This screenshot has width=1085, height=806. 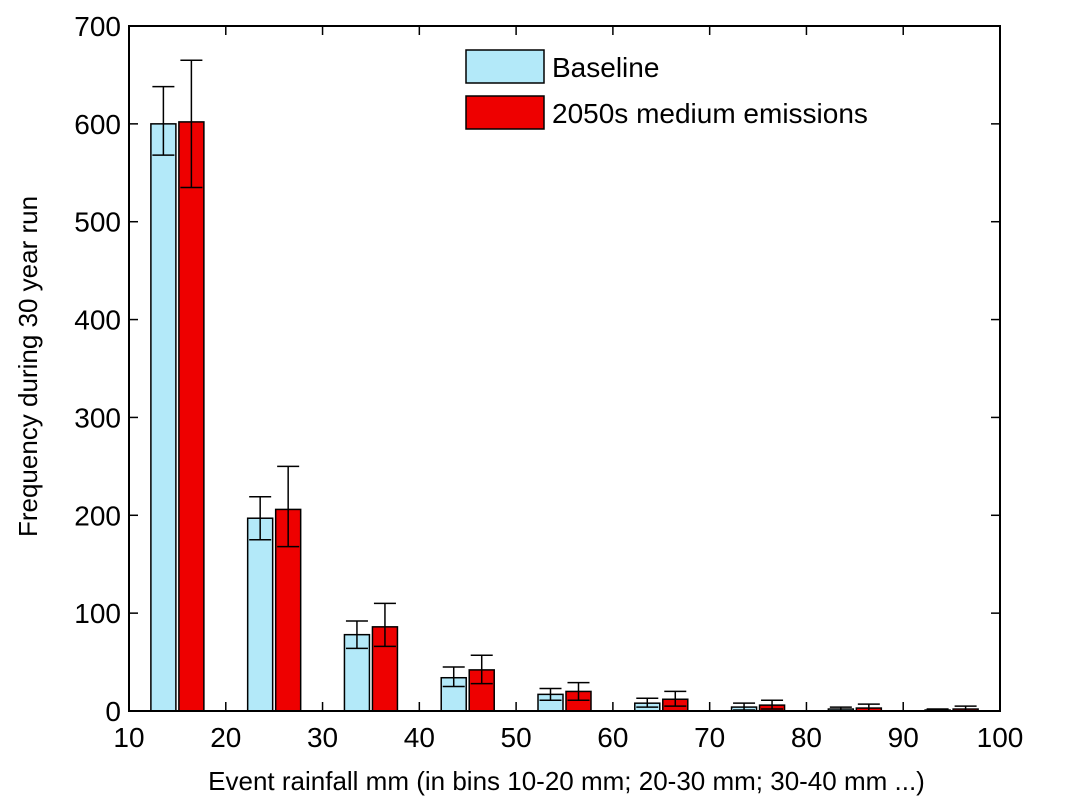 What do you see at coordinates (605, 67) in the screenshot?
I see `legend-label: Baseline` at bounding box center [605, 67].